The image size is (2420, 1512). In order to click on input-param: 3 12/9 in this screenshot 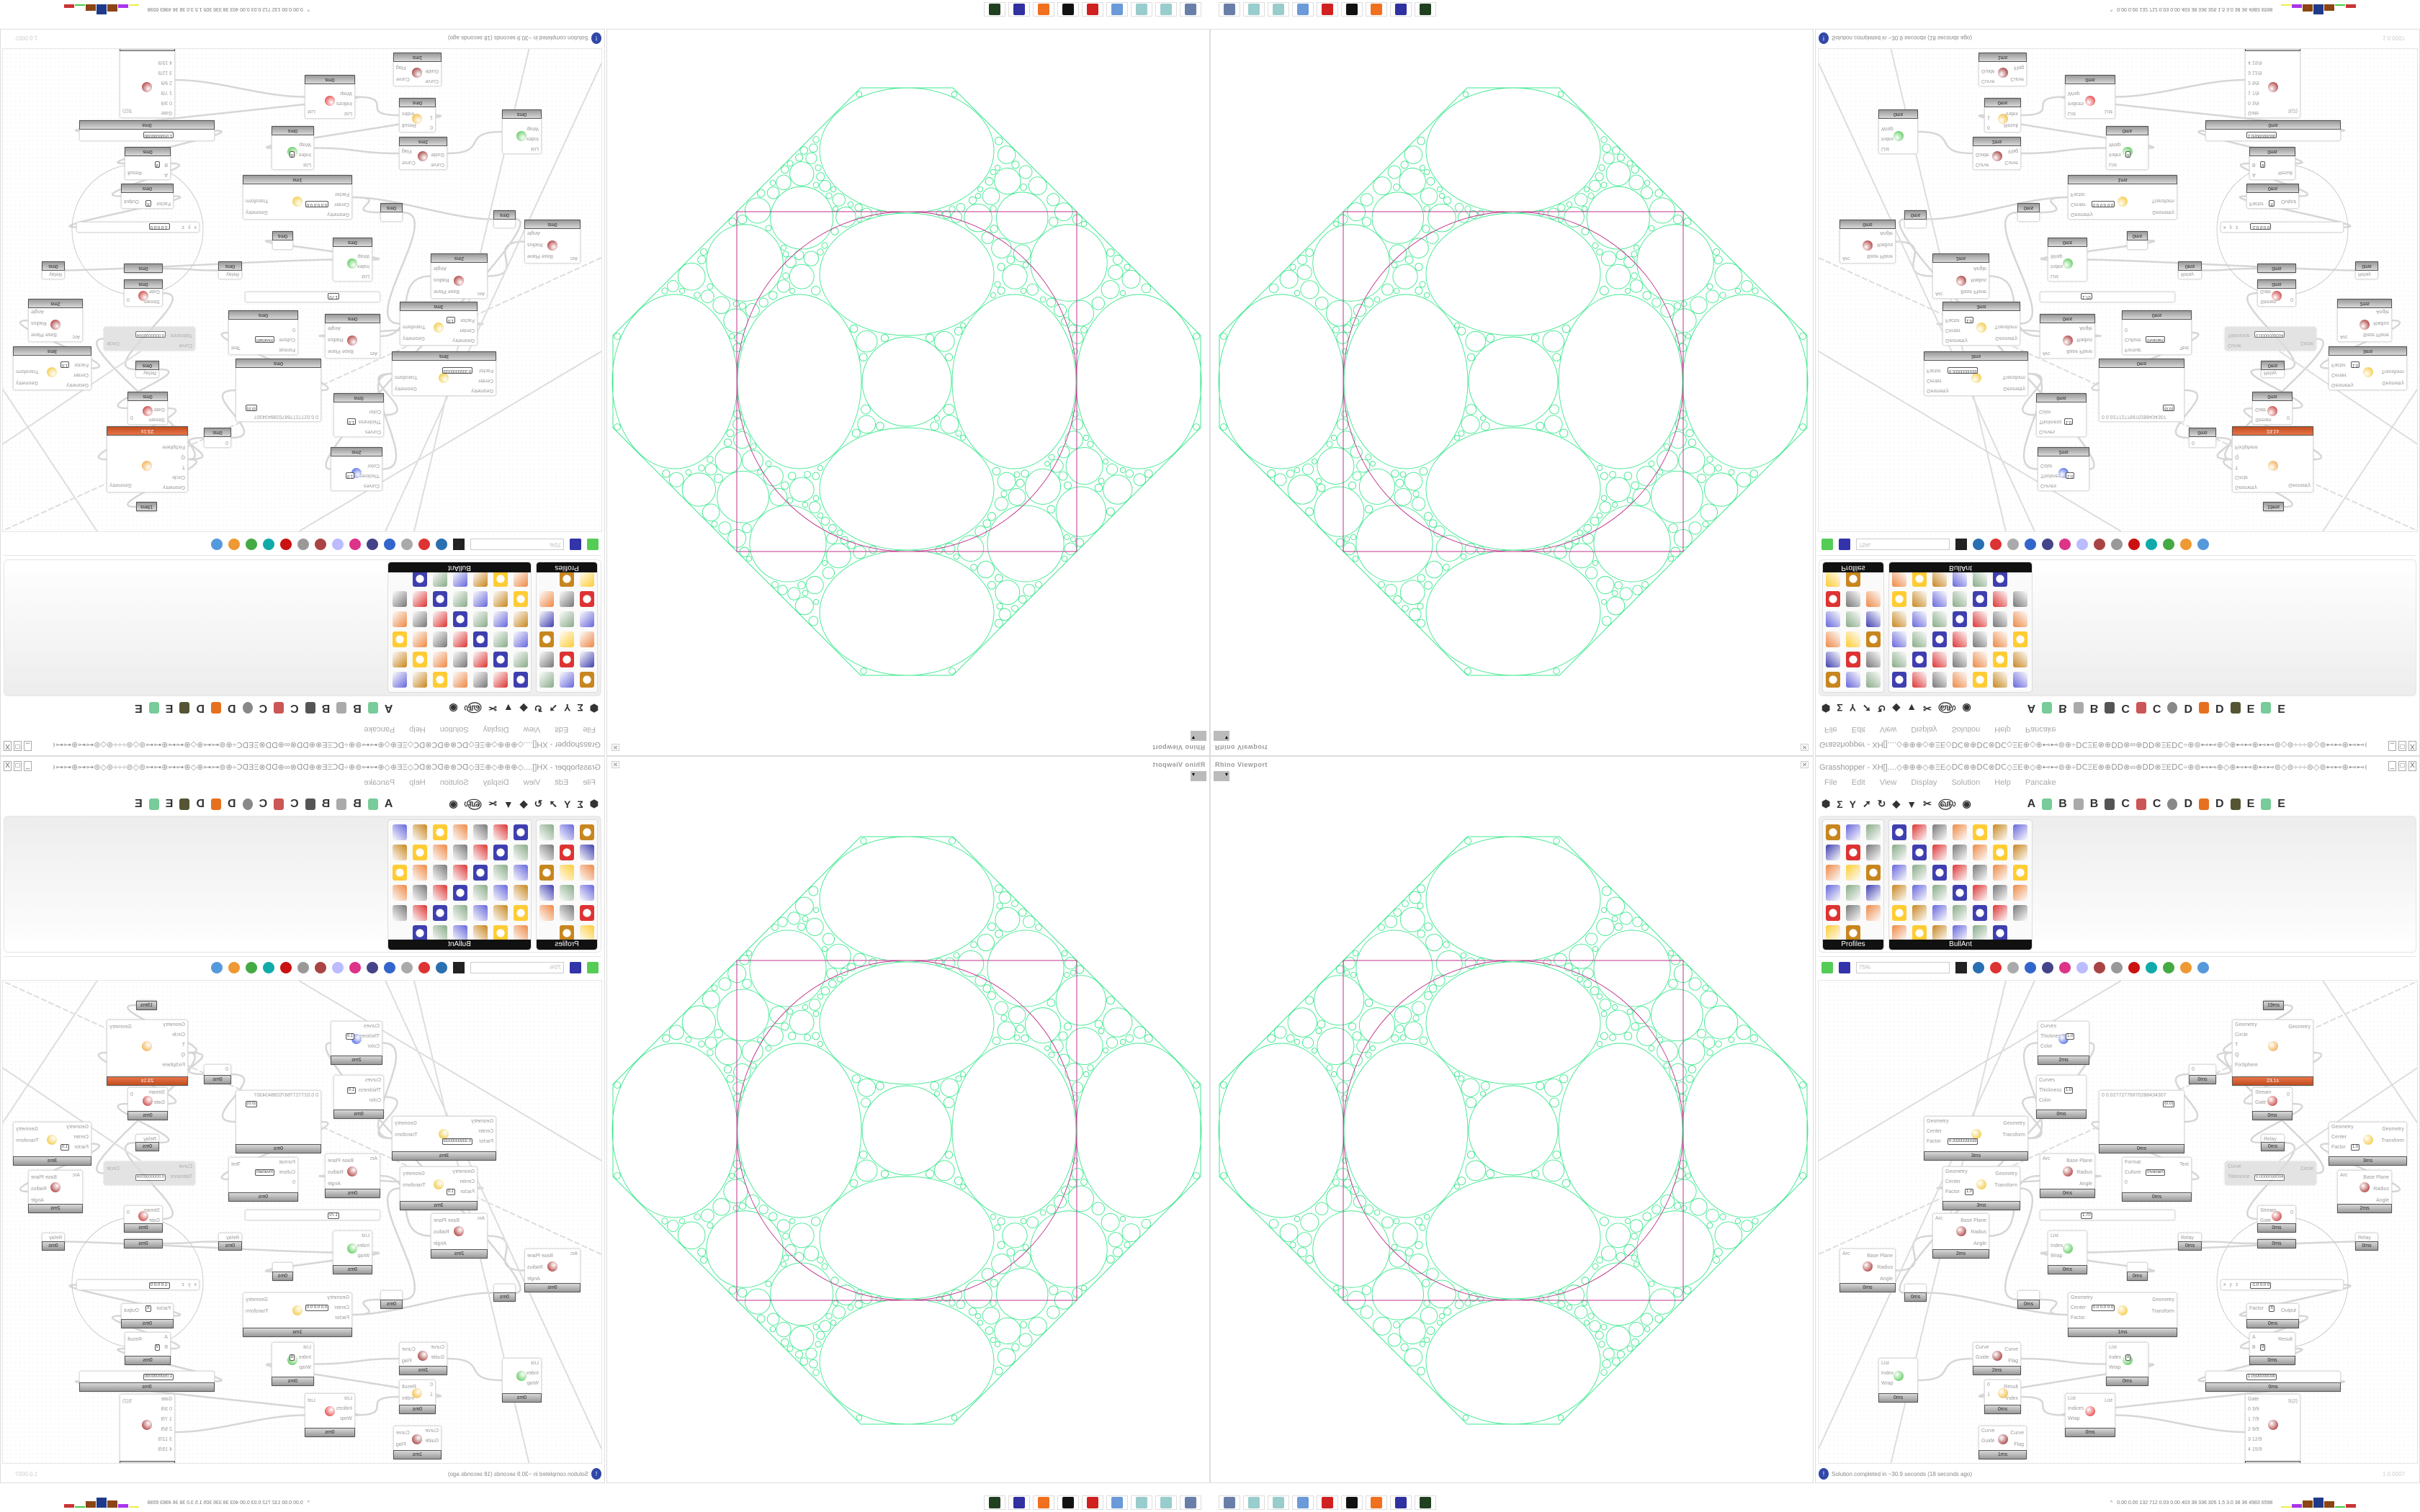, I will do `click(2255, 72)`.